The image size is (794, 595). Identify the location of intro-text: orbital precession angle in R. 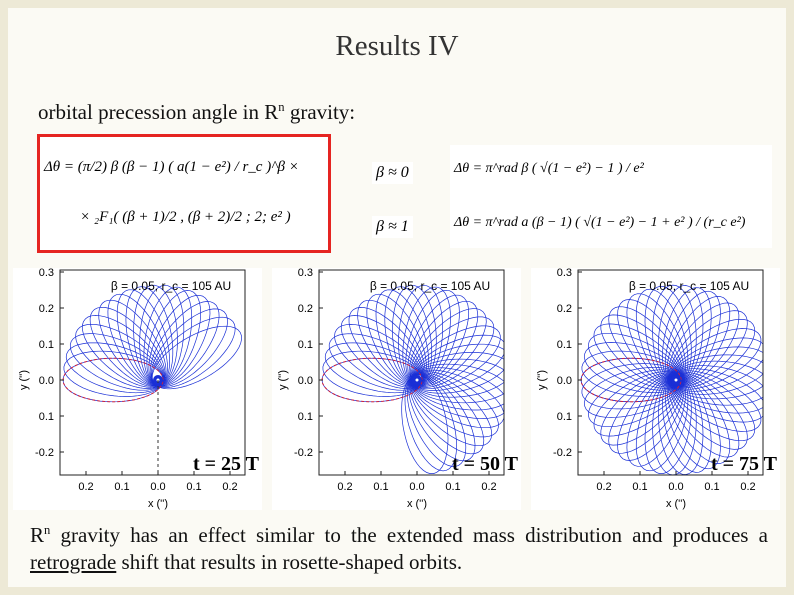
(158, 112).